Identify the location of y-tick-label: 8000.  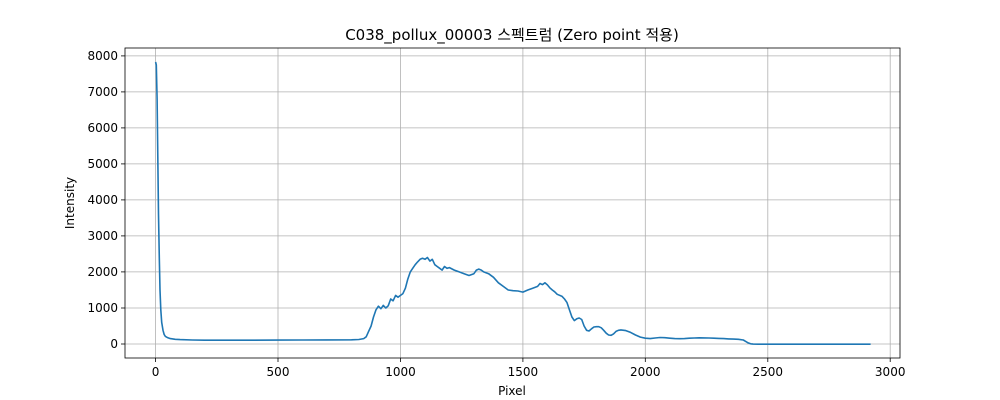
(102, 56).